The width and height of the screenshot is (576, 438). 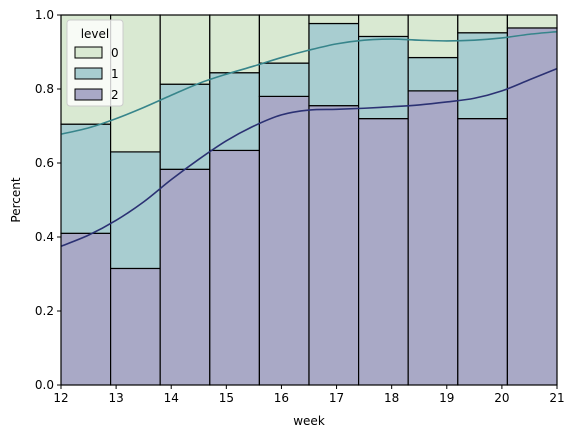 What do you see at coordinates (115, 53) in the screenshot?
I see `legend-label-level-0: 0` at bounding box center [115, 53].